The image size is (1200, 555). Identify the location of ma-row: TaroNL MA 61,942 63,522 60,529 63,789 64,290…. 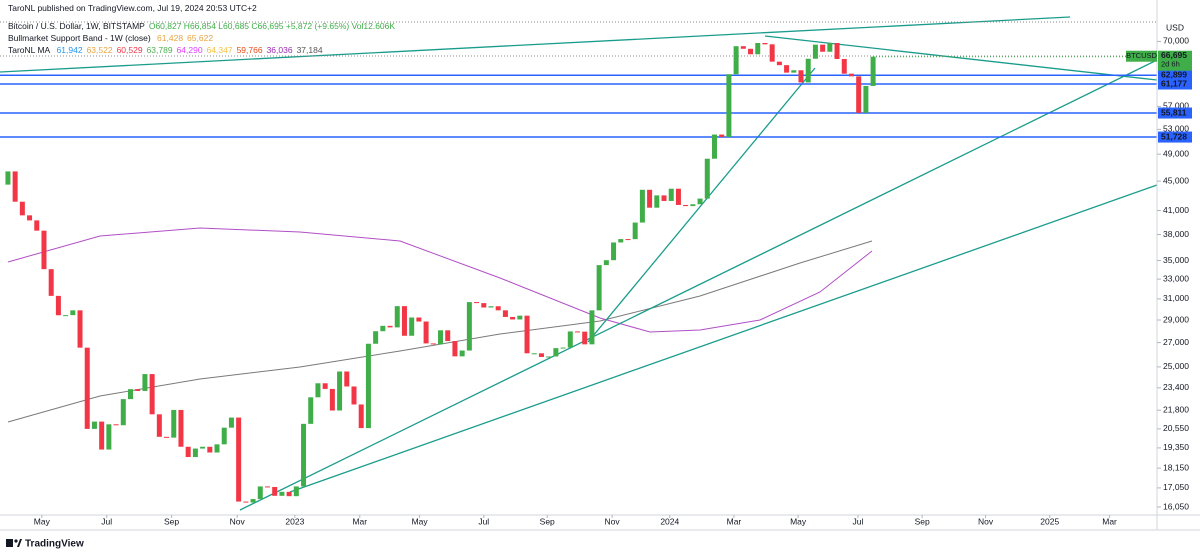
(167, 50).